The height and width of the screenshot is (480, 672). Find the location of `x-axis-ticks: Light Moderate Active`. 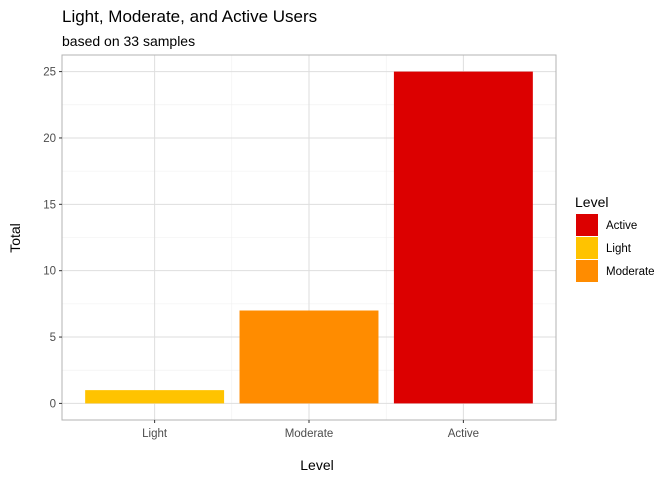

x-axis-ticks: Light Moderate Active is located at coordinates (310, 430).